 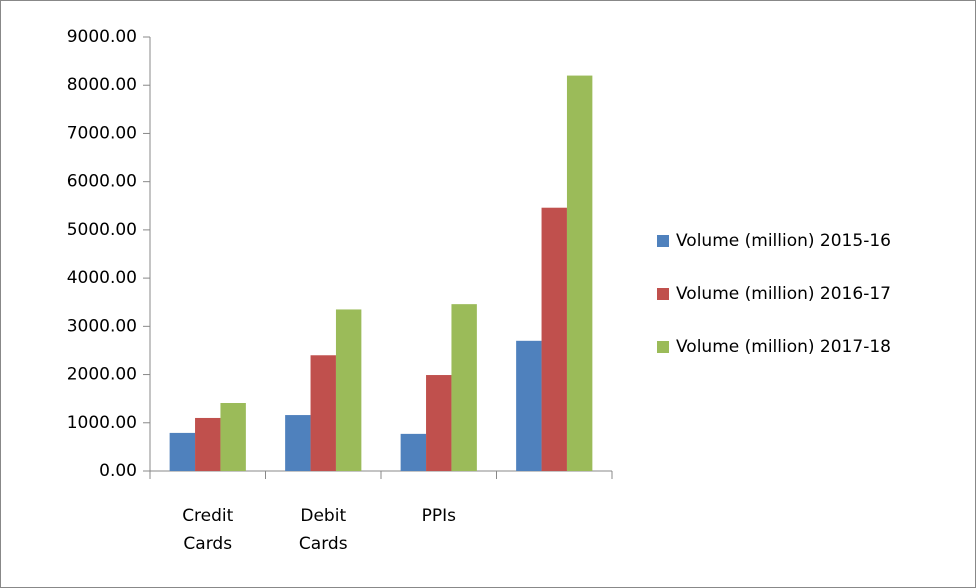 I want to click on y-tick-label: 9000.00, so click(x=102, y=37).